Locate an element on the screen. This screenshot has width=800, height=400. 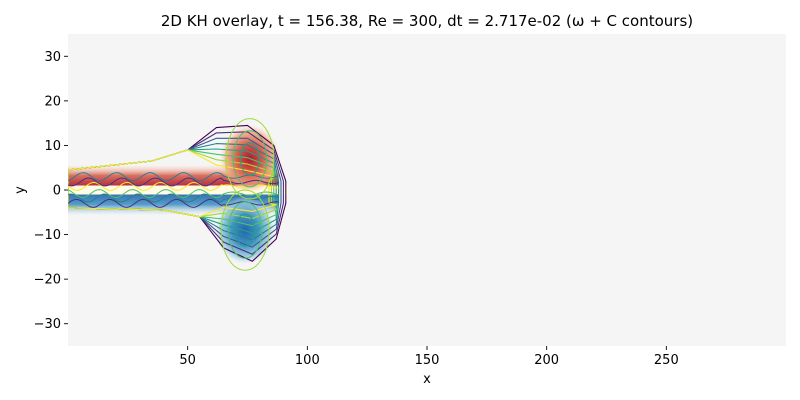
y-tick-label: 20 is located at coordinates (52, 101).